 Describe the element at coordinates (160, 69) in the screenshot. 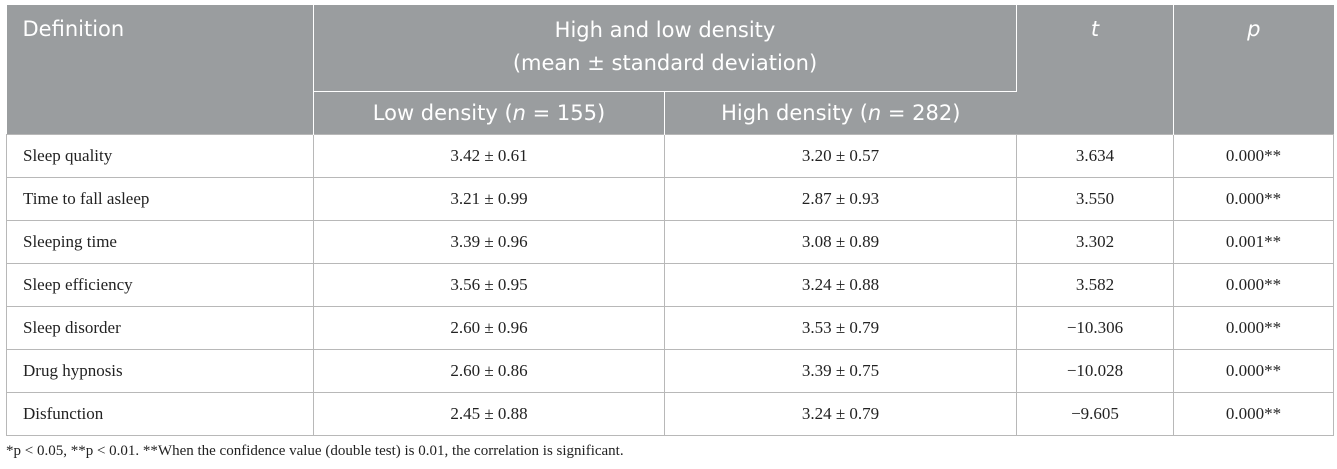

I see `header-definition: Definition` at that location.